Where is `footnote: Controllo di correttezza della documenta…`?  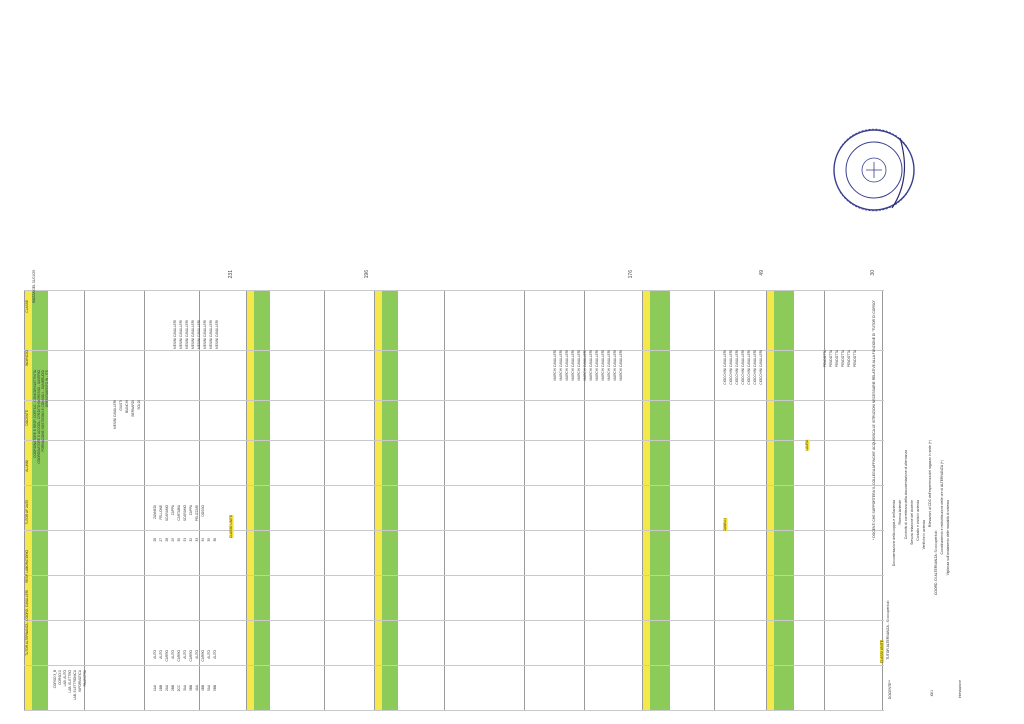 footnote: Controllo di correttezza della documenta… is located at coordinates (906, 495).